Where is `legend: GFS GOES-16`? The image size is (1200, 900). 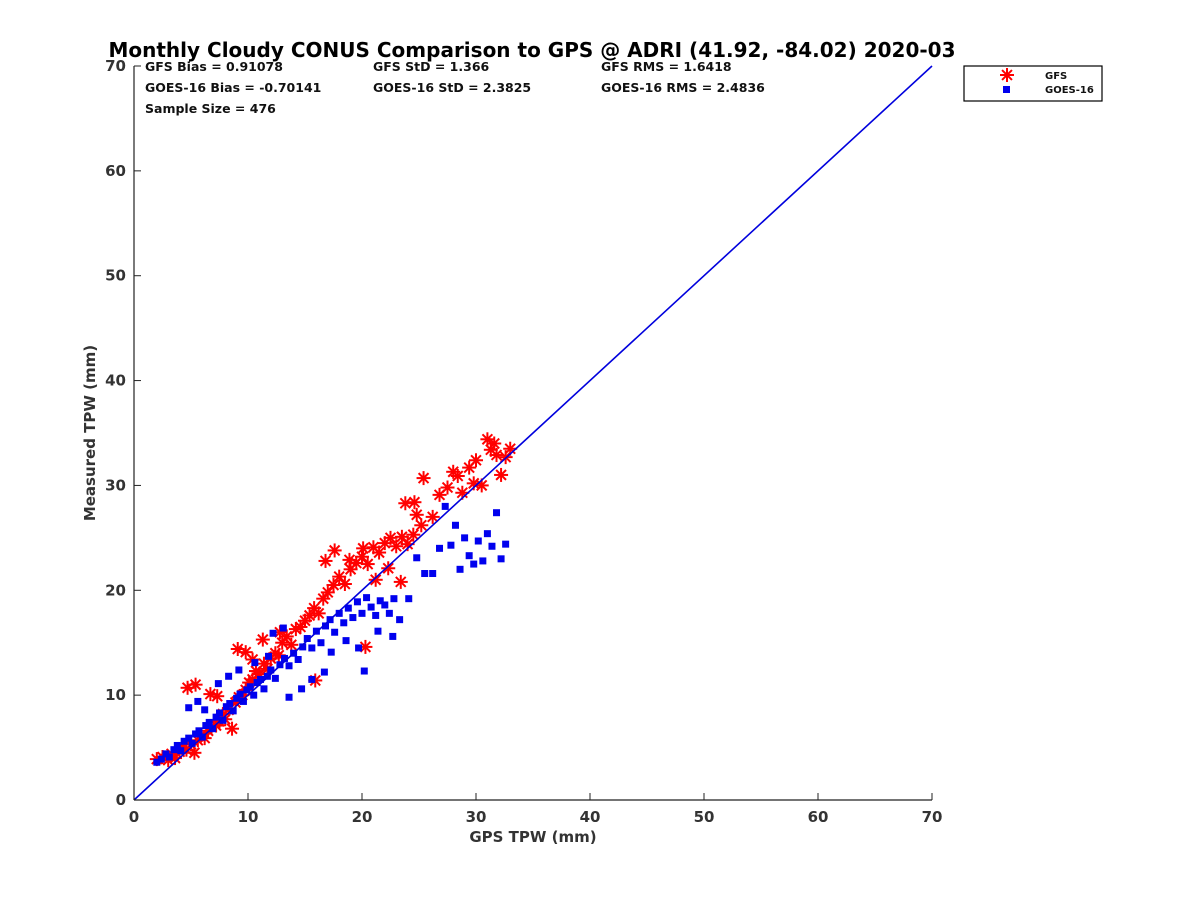 legend: GFS GOES-16 is located at coordinates (1033, 83).